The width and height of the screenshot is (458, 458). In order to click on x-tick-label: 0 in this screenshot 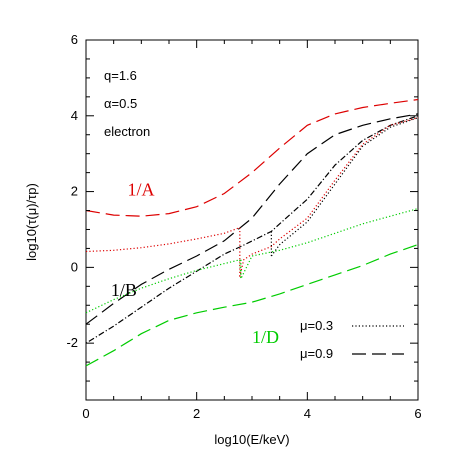, I will do `click(85, 413)`.